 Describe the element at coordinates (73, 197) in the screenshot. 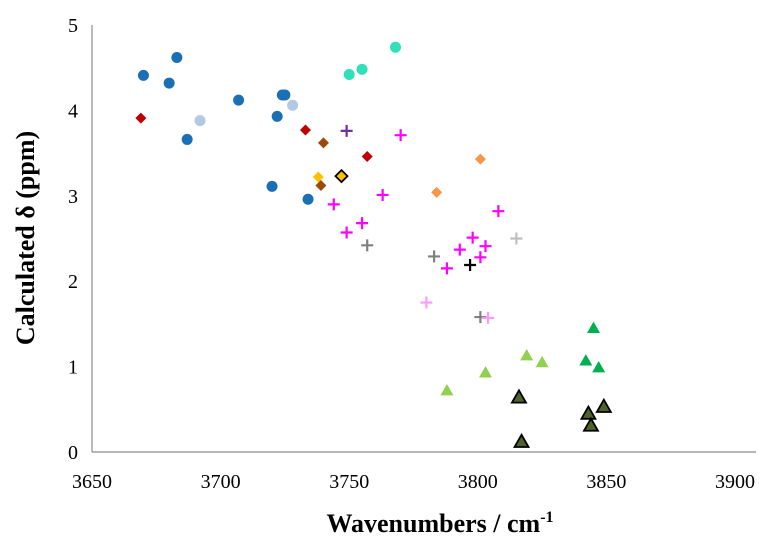

I see `y-tick-label: 3` at that location.